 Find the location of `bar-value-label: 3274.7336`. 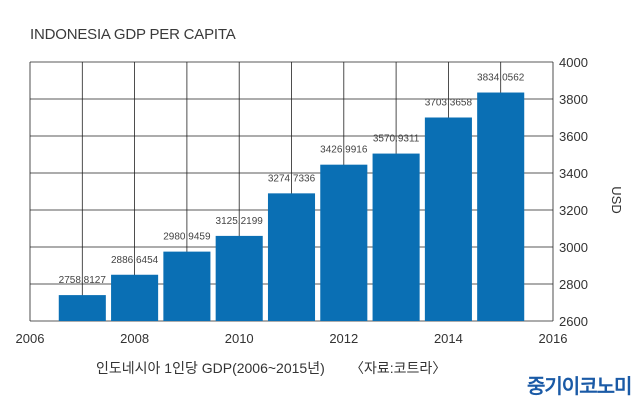

bar-value-label: 3274.7336 is located at coordinates (292, 178).